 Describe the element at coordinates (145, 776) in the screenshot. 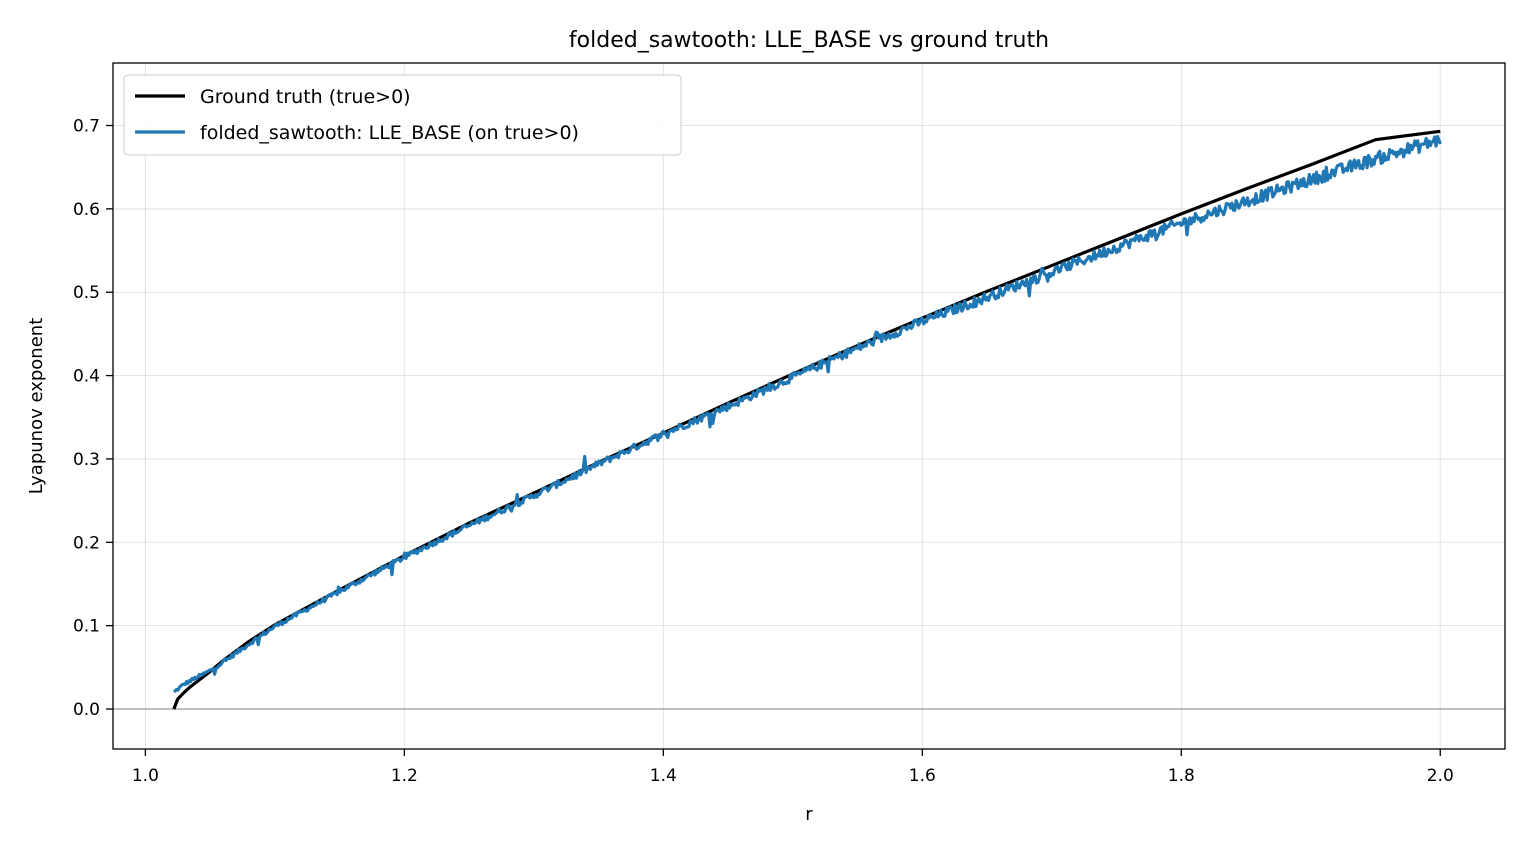

I see `x-tick-label: 1.0` at that location.